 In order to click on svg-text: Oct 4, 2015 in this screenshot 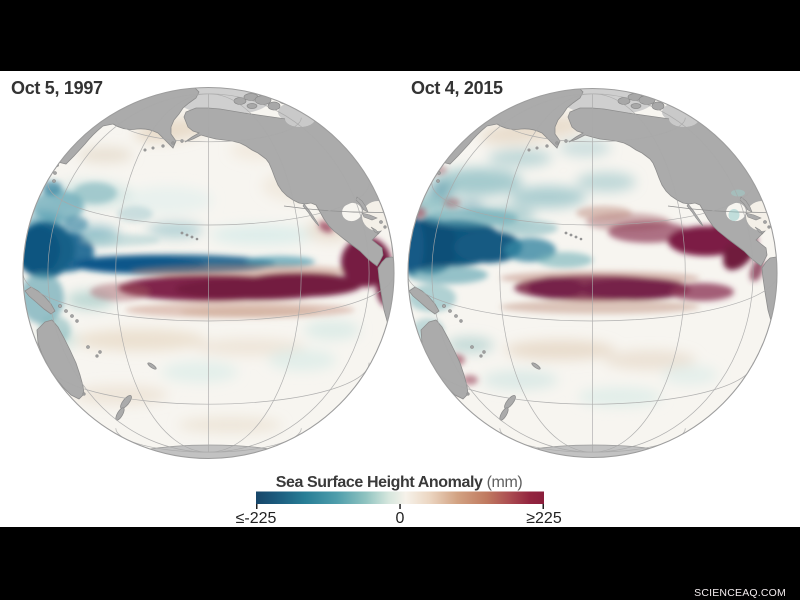, I will do `click(457, 88)`.